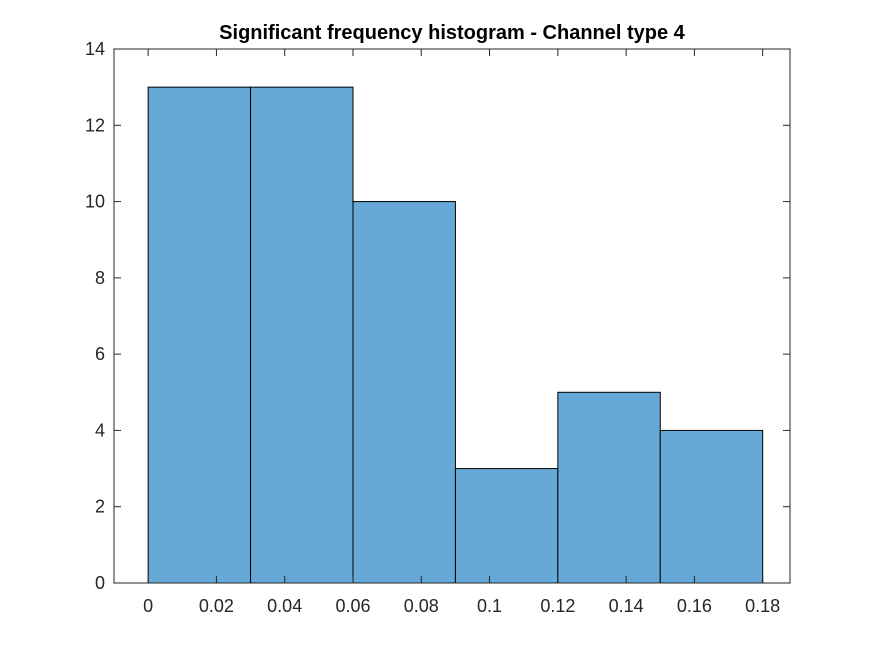 The height and width of the screenshot is (656, 875). I want to click on x-tick-label: 0.14, so click(626, 606).